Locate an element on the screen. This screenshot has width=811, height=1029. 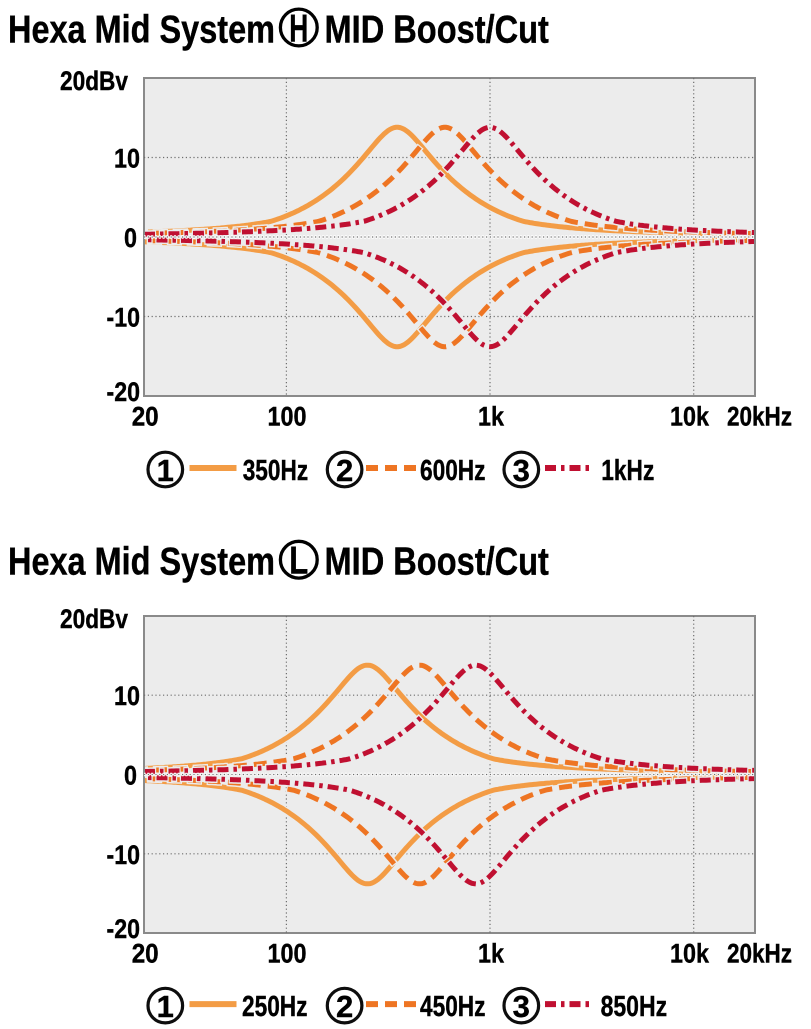
svg-text: 850Hz is located at coordinates (634, 1007).